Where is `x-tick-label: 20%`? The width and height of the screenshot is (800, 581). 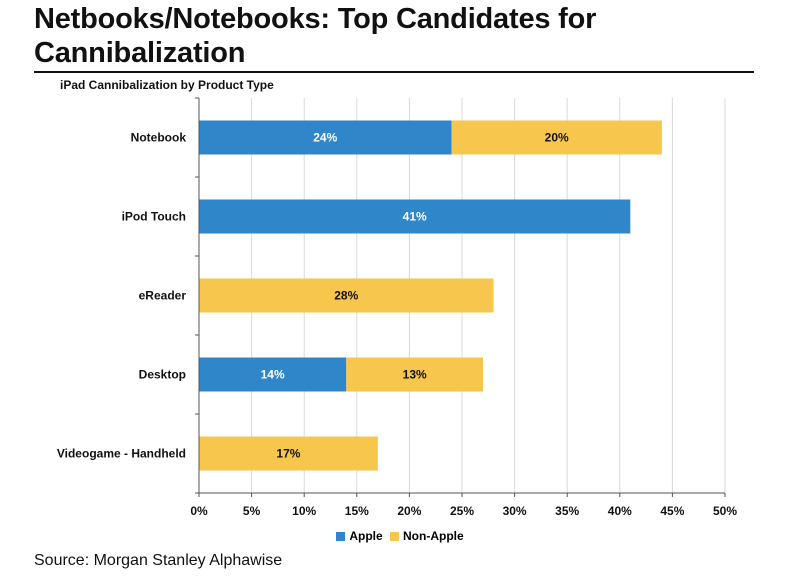 x-tick-label: 20% is located at coordinates (409, 511).